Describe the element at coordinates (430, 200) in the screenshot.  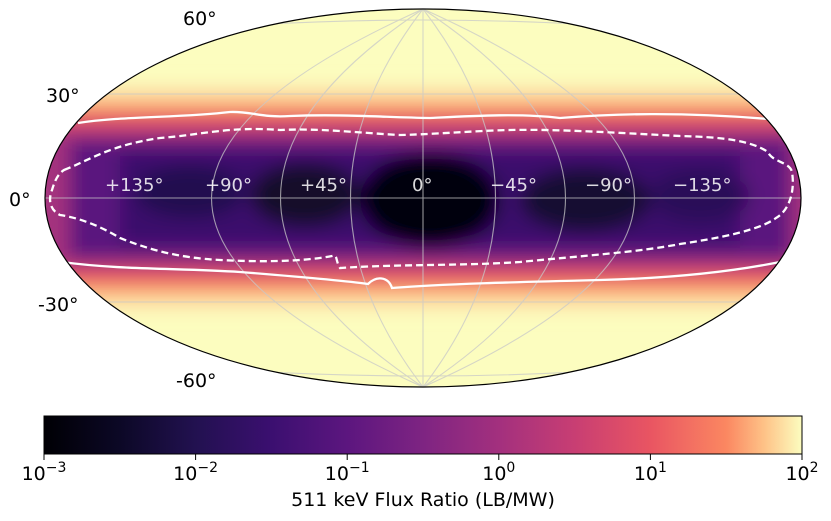
I see `dark-core-center` at that location.